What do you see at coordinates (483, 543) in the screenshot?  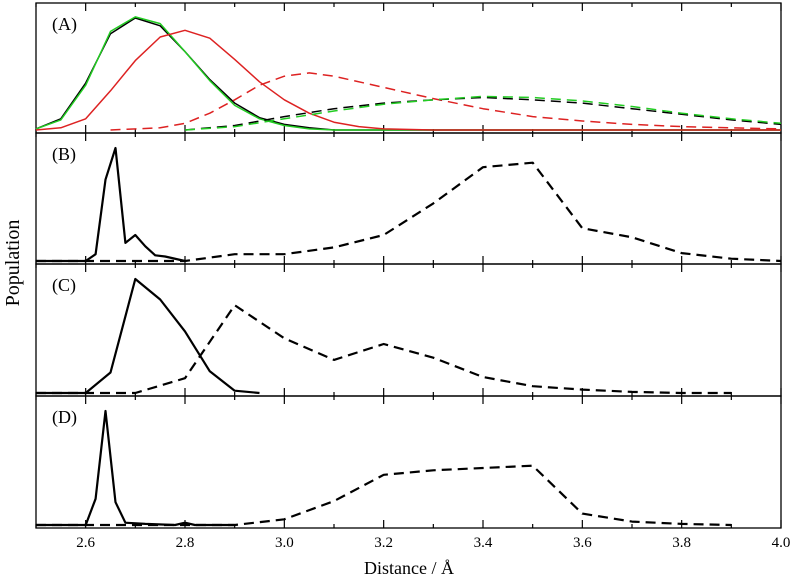 I see `x-tick-label: 3.4` at bounding box center [483, 543].